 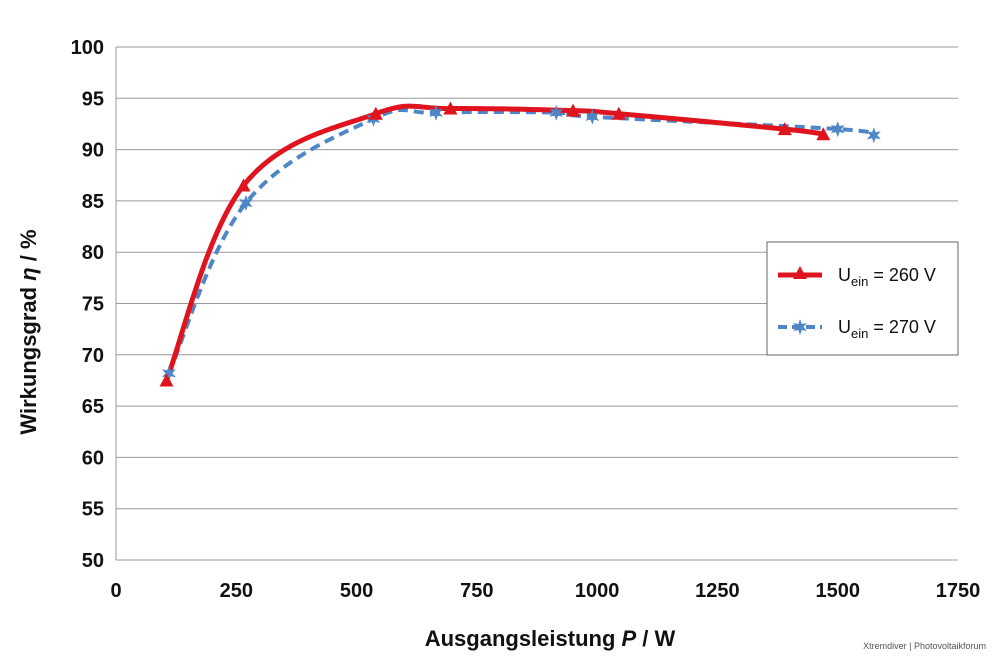 What do you see at coordinates (115, 591) in the screenshot?
I see `x-tick-label: 0` at bounding box center [115, 591].